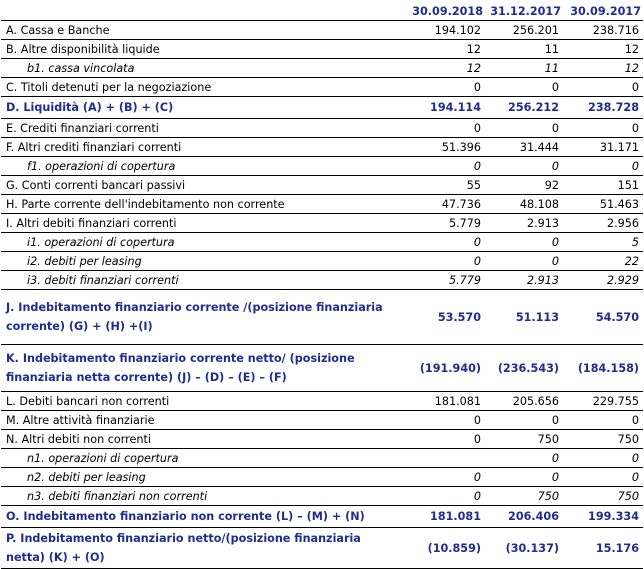 The width and height of the screenshot is (644, 569). What do you see at coordinates (603, 30) in the screenshot?
I see `row-value: 238.716` at bounding box center [603, 30].